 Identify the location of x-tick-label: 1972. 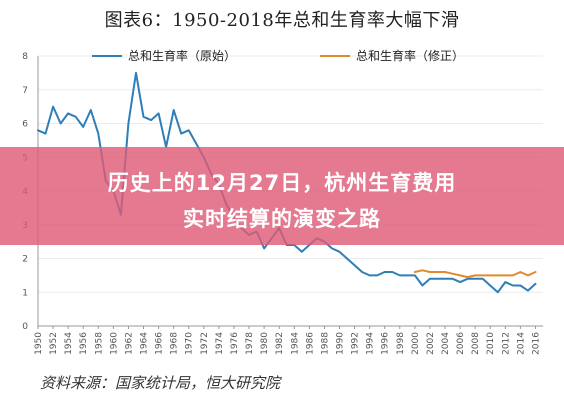
(205, 343).